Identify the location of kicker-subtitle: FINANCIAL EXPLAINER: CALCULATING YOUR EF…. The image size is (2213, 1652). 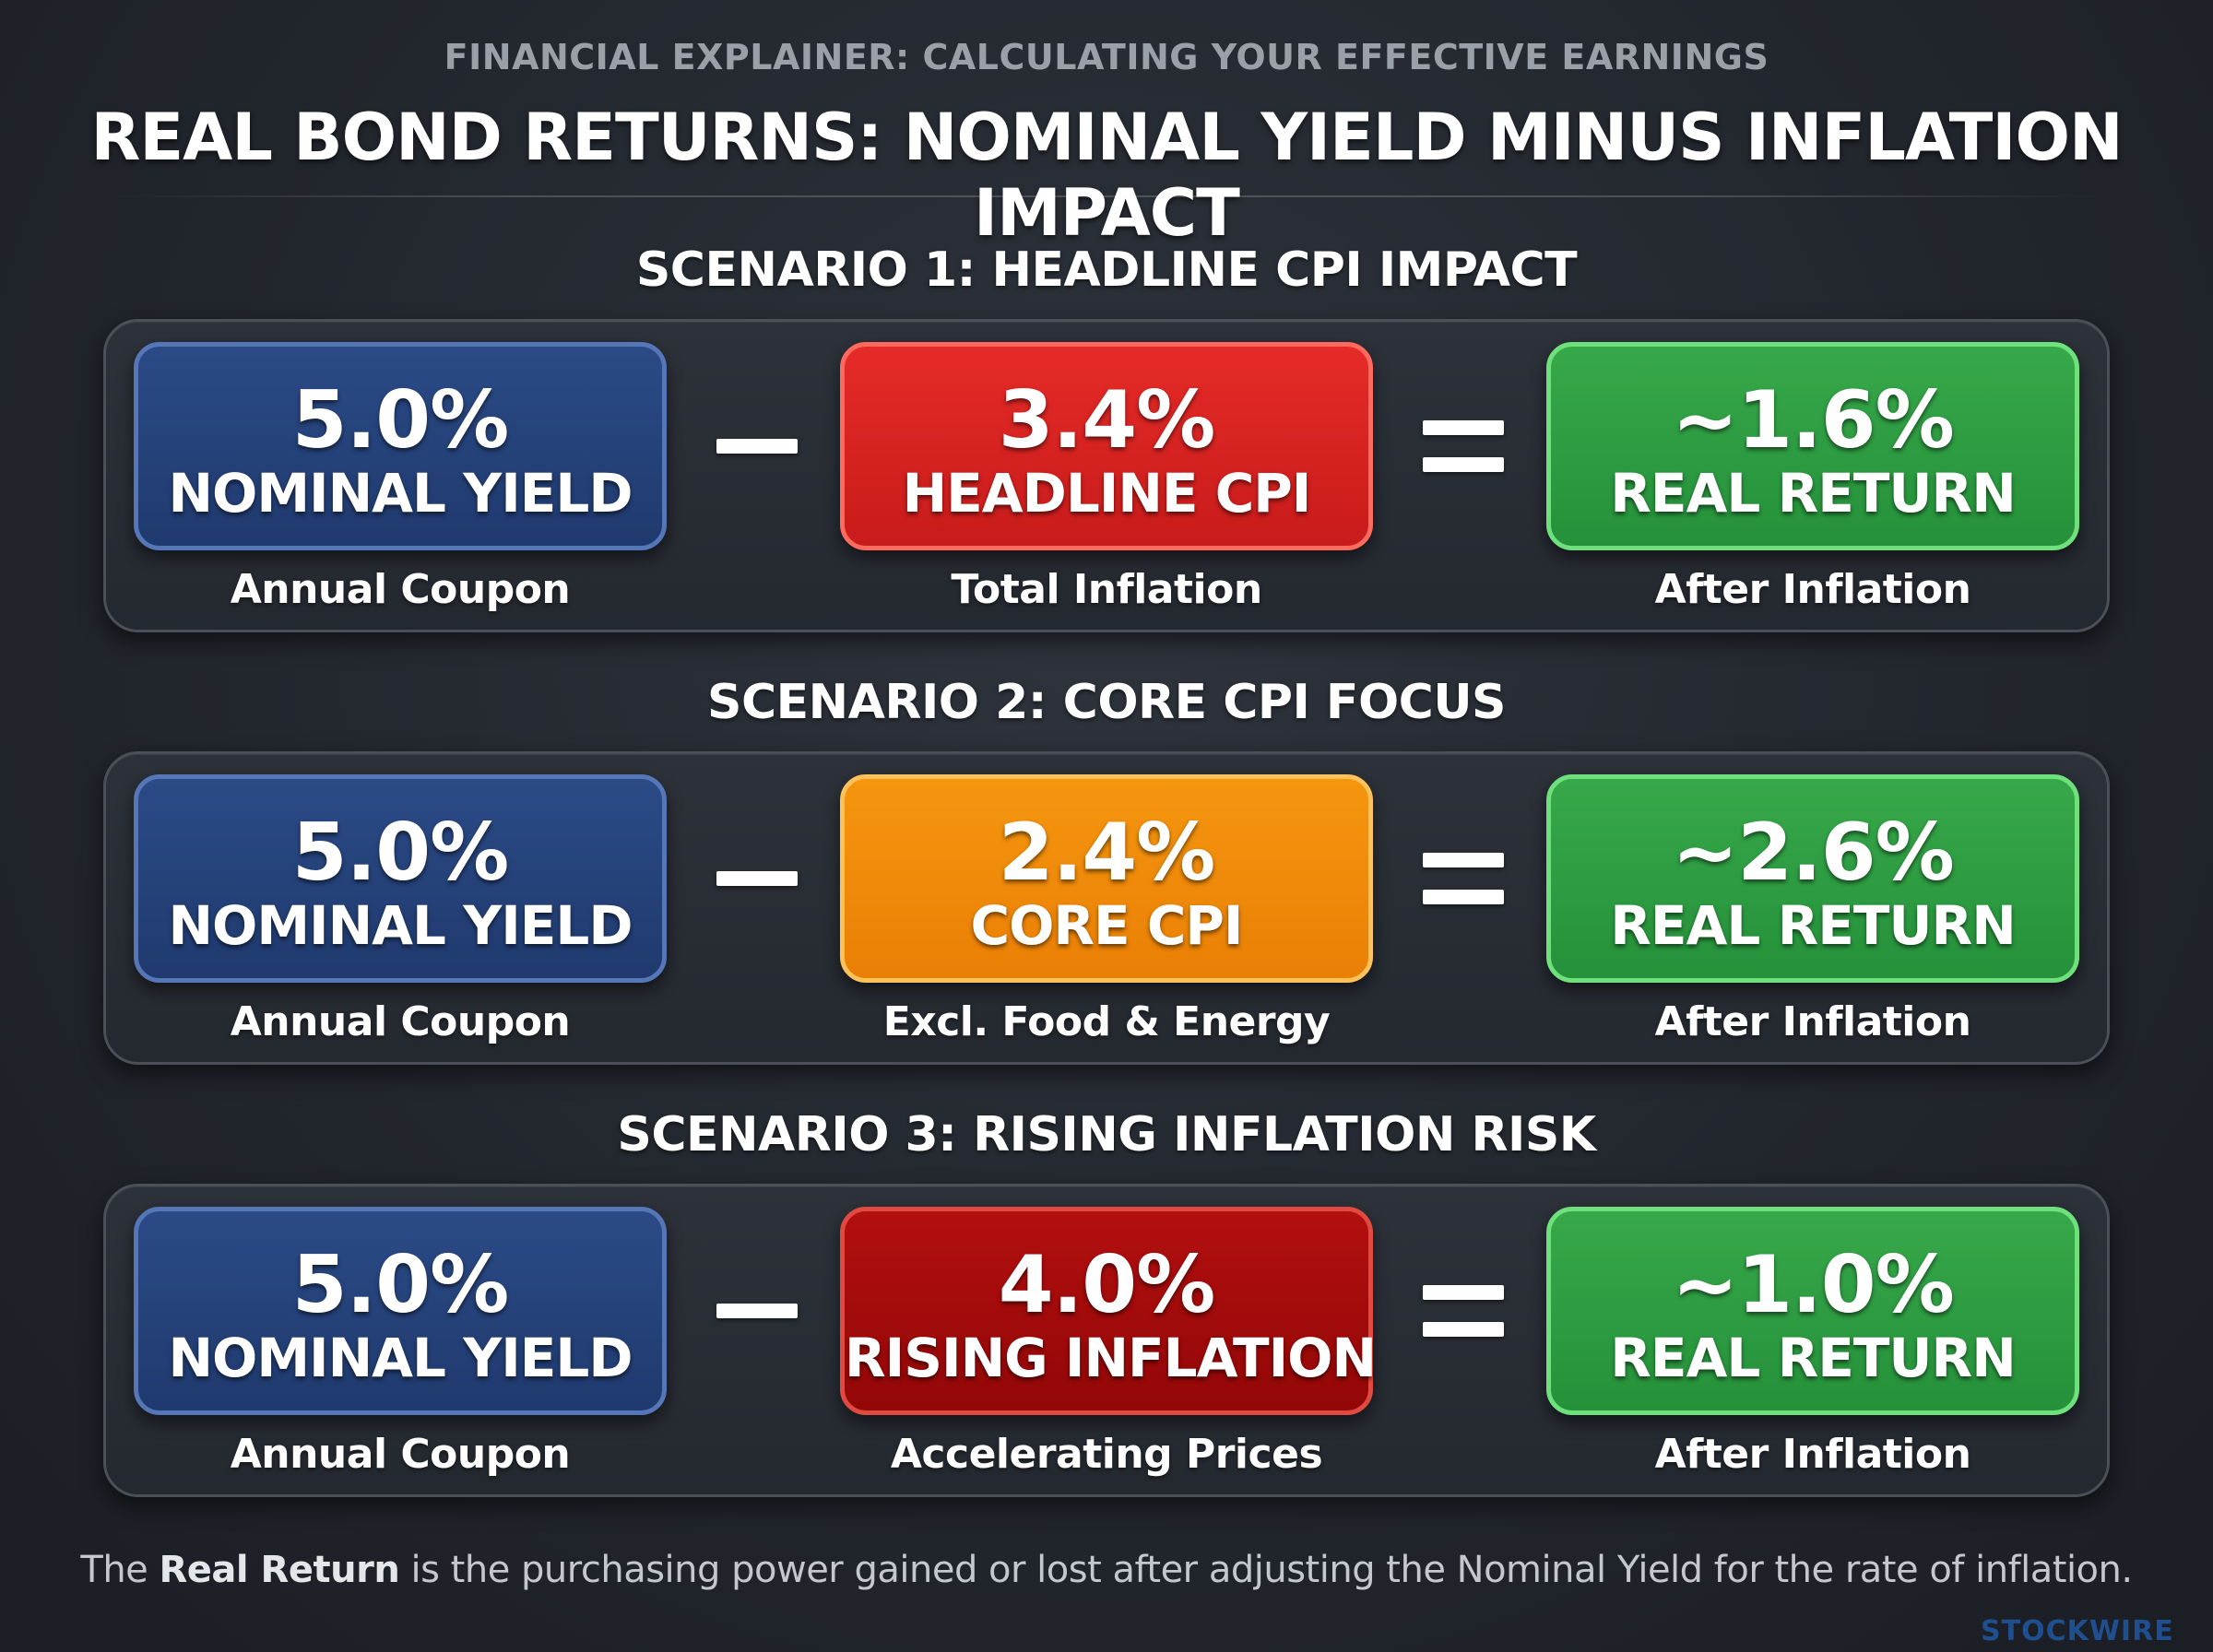
(1106, 57).